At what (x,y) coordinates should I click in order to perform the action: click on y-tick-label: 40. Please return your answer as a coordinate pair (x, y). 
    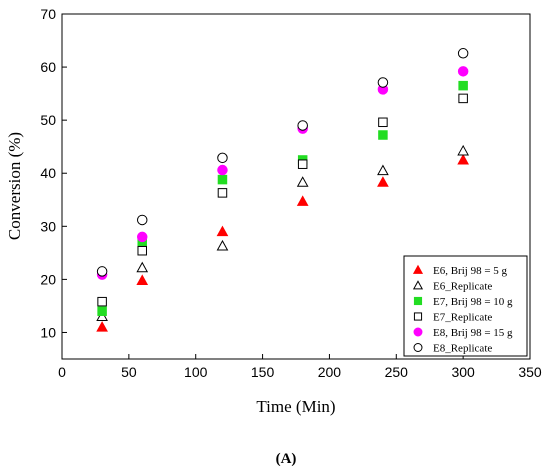
    Looking at the image, I should click on (48, 173).